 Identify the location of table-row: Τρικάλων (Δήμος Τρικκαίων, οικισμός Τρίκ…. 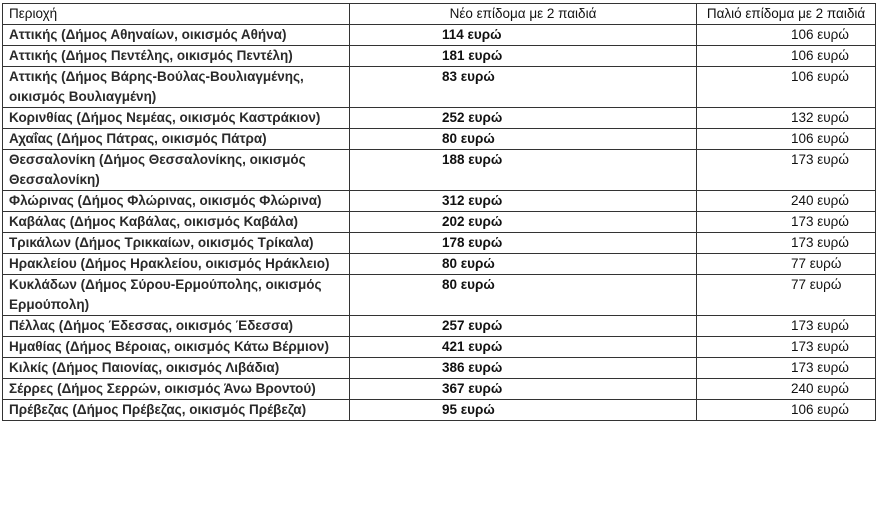
(439, 243).